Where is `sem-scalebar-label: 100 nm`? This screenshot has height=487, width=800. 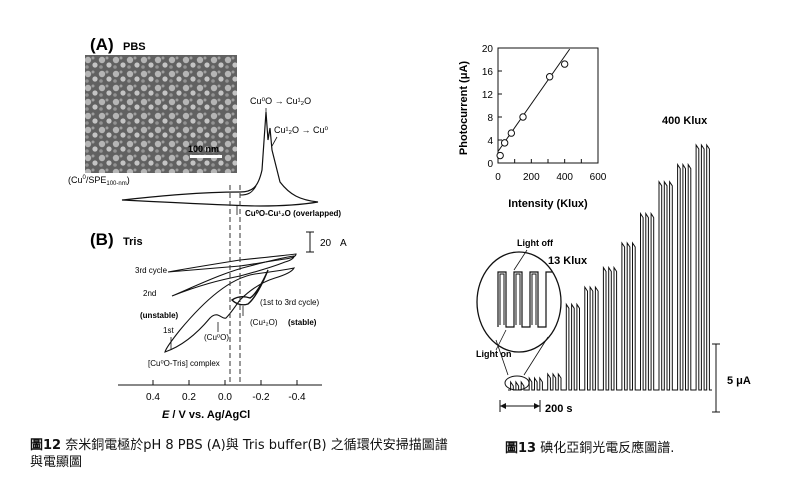
sem-scalebar-label: 100 nm is located at coordinates (203, 149).